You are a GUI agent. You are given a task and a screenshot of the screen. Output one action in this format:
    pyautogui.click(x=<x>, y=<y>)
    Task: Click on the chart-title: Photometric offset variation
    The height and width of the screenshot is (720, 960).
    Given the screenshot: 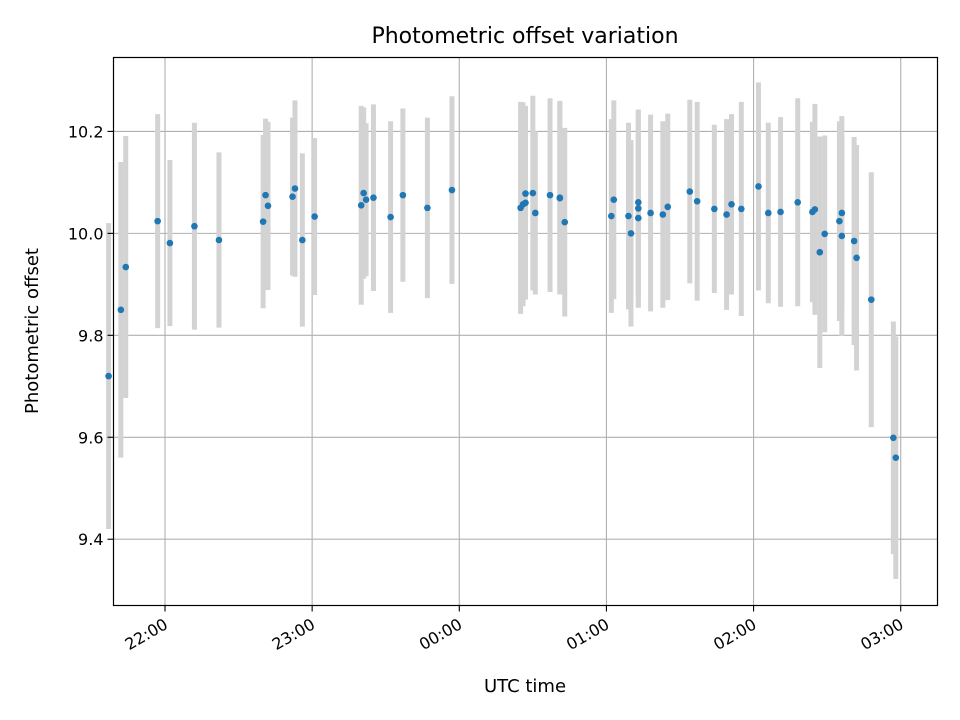 What is the action you would take?
    pyautogui.click(x=524, y=36)
    